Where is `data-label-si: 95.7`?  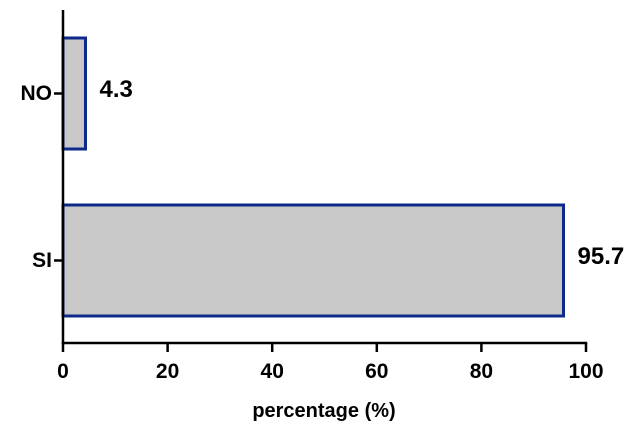
data-label-si: 95.7 is located at coordinates (601, 256).